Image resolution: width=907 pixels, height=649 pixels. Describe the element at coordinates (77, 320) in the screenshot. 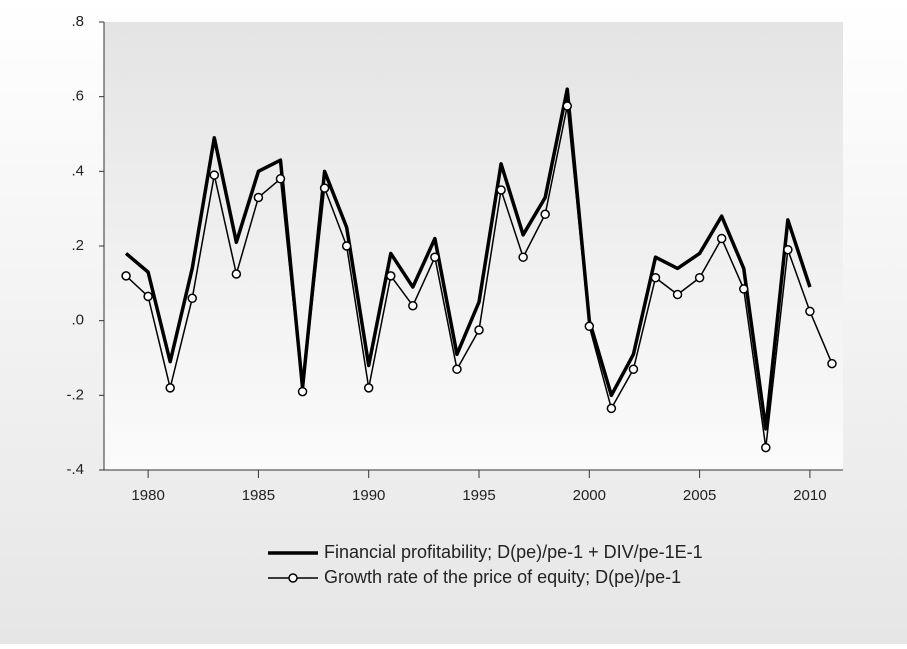

I see `y-tick-label: .0` at that location.